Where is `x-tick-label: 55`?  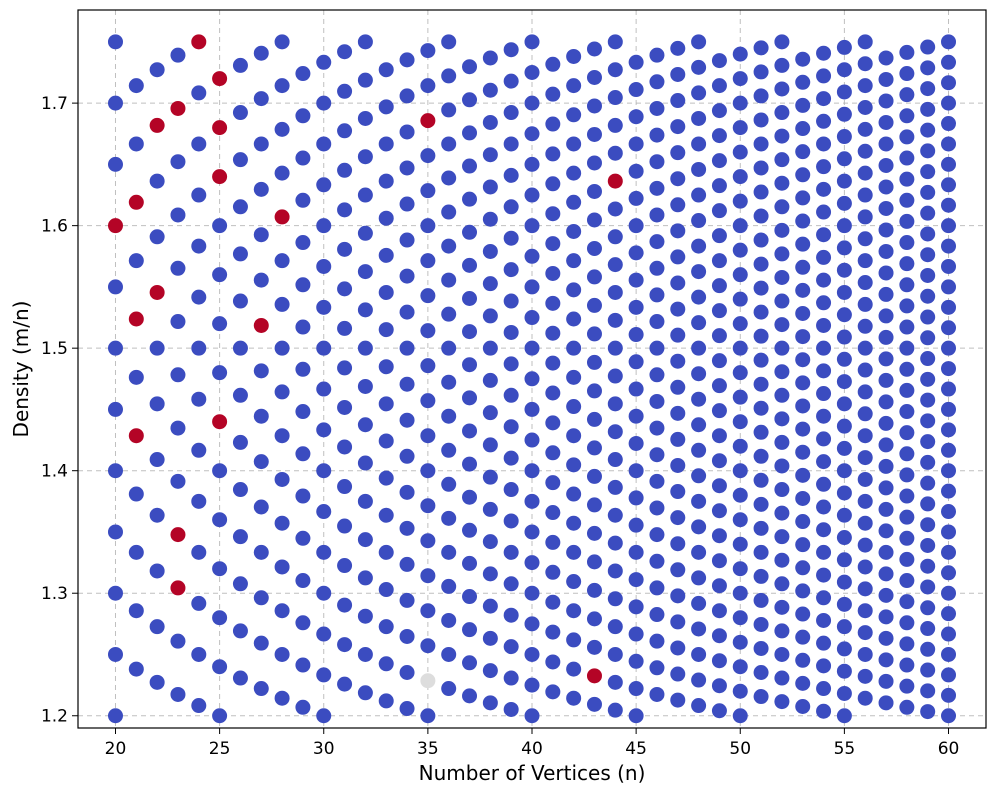
x-tick-label: 55 is located at coordinates (845, 749).